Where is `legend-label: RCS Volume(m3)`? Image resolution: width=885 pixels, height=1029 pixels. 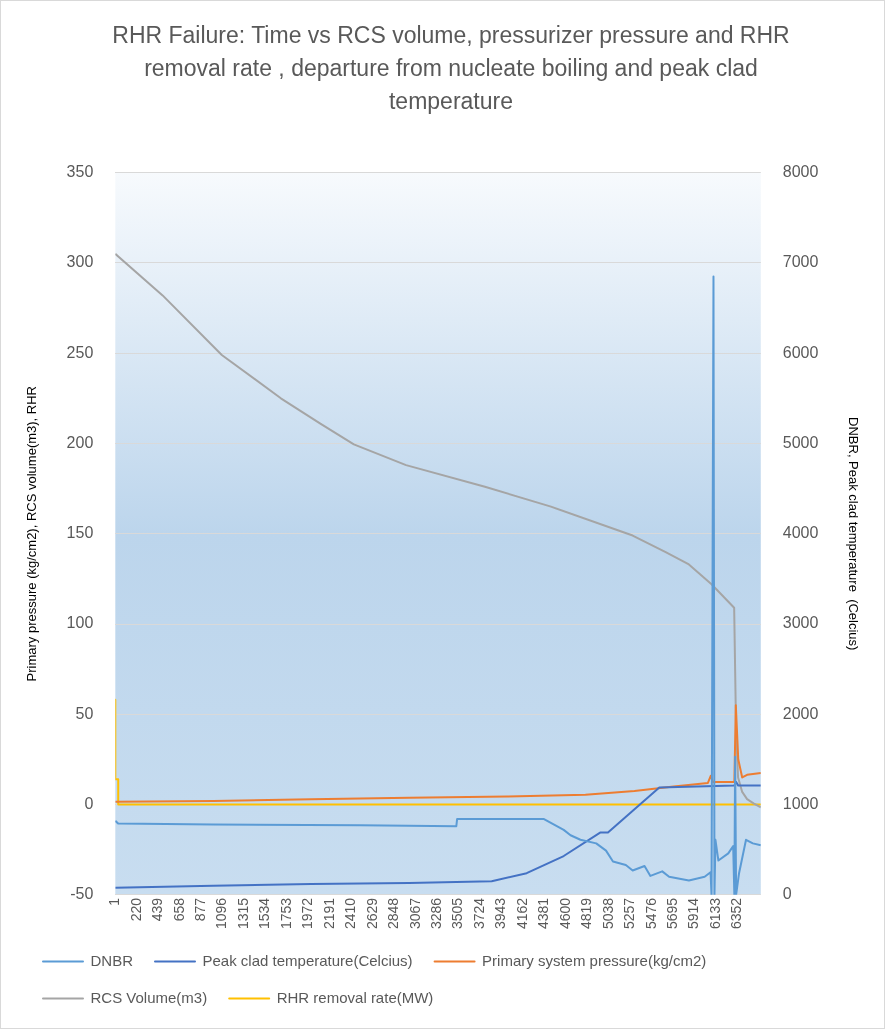 legend-label: RCS Volume(m3) is located at coordinates (149, 997).